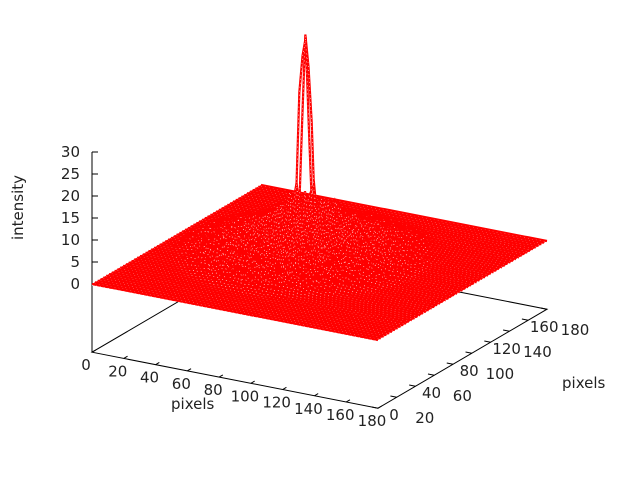 This screenshot has height=480, width=640. I want to click on y-tick-label: 140, so click(537, 352).